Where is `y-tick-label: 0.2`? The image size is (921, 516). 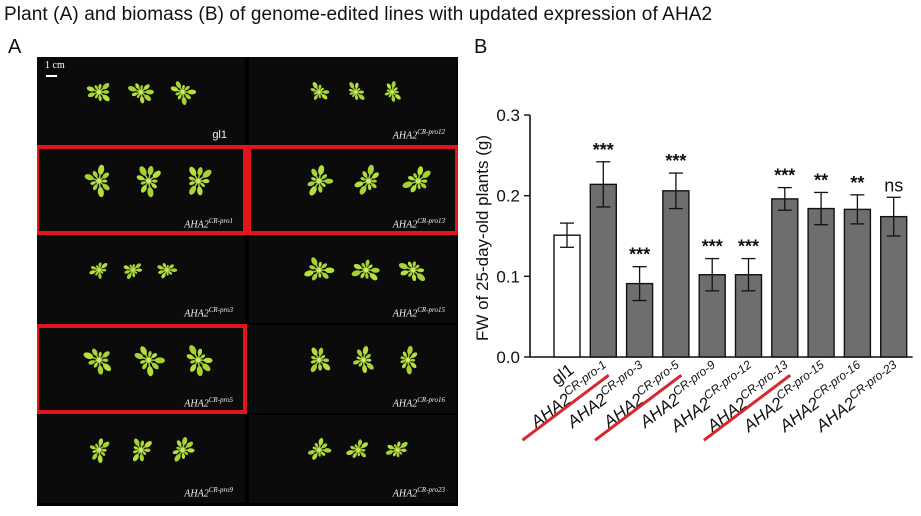
y-tick-label: 0.2 is located at coordinates (508, 196).